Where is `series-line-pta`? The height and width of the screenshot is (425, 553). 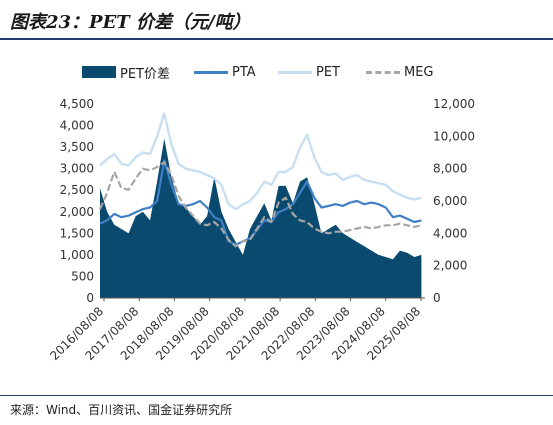
series-line-pta is located at coordinates (260, 202).